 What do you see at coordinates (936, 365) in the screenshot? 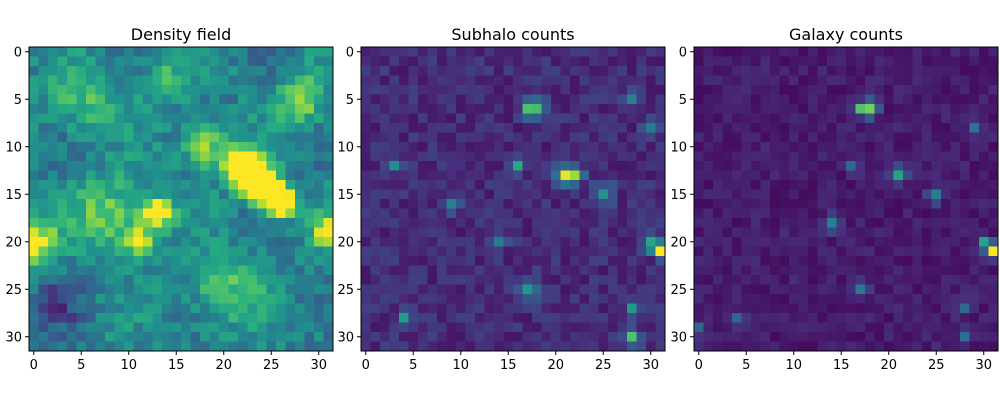
I see `x-tick-label: 25` at bounding box center [936, 365].